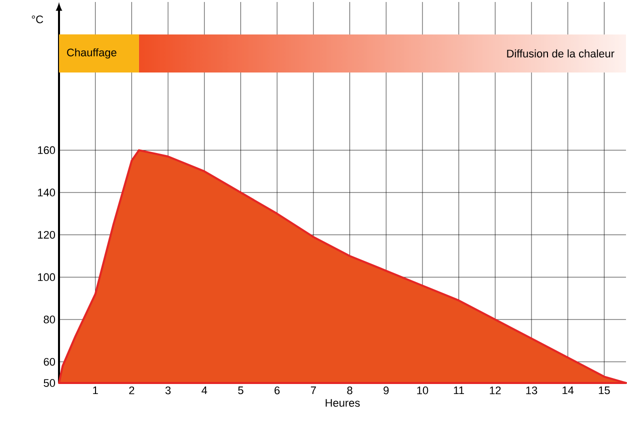 This screenshot has height=443, width=627. I want to click on x-tick-label: 4, so click(205, 390).